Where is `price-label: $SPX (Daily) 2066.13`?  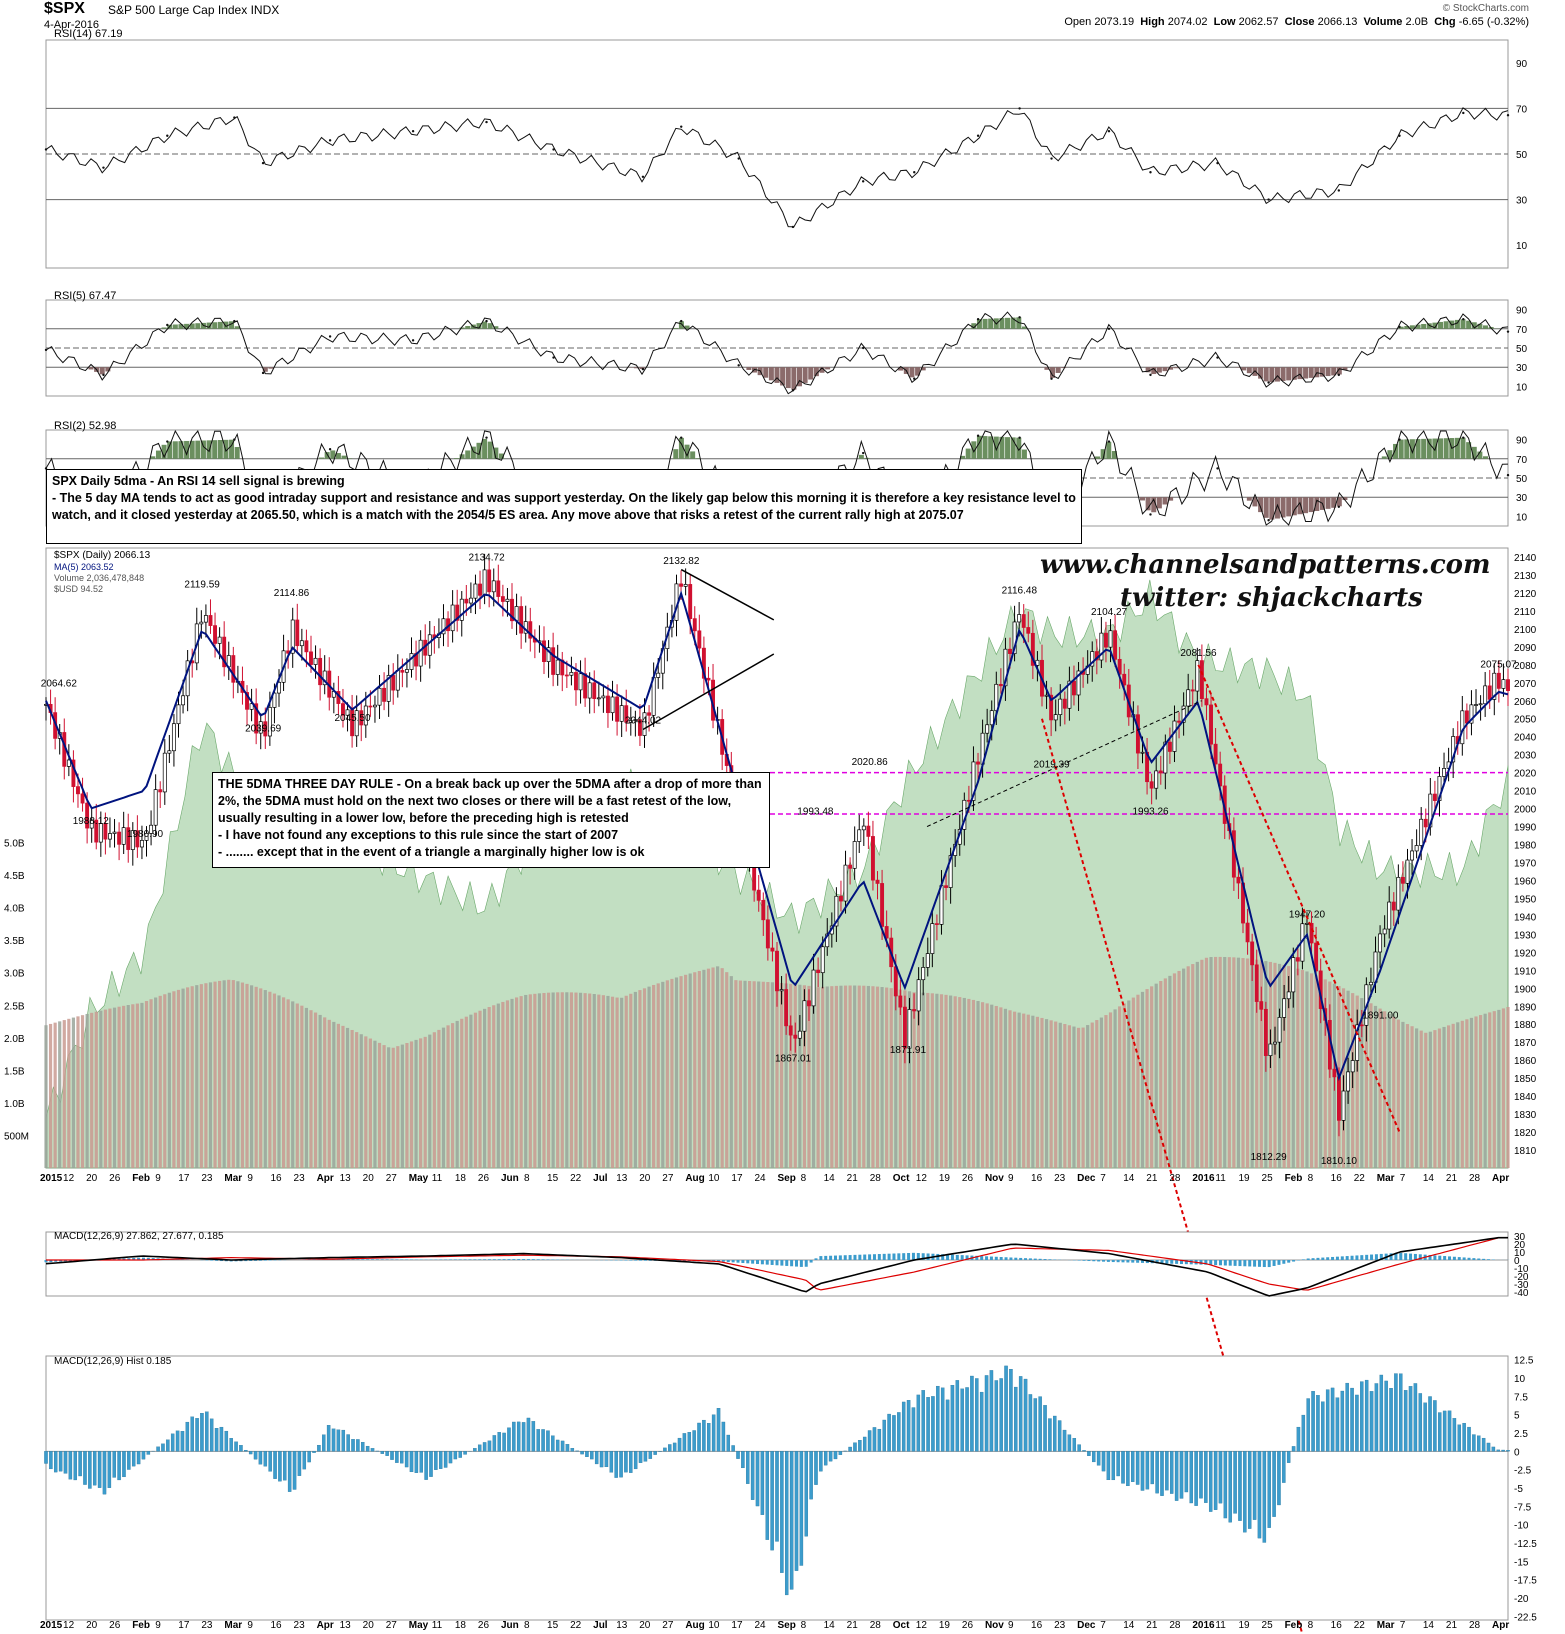
price-label: $SPX (Daily) 2066.13 is located at coordinates (102, 555).